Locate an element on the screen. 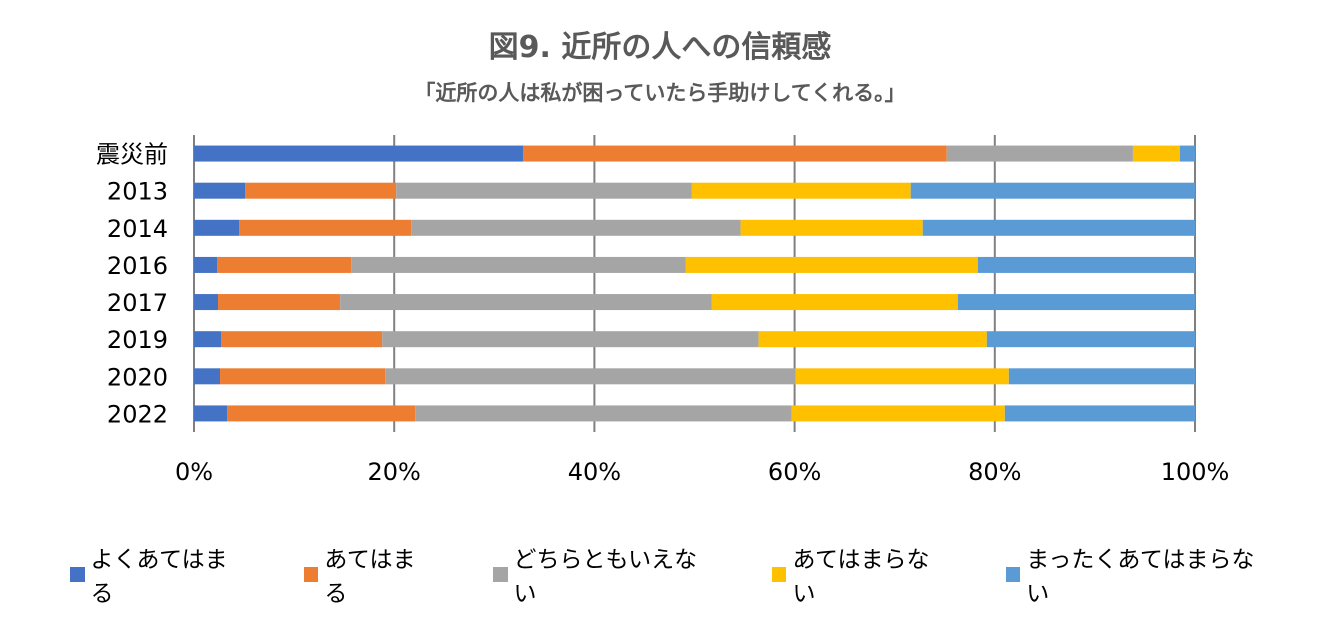 The width and height of the screenshot is (1320, 618). legend: よくあてはまる あてはまる どちらともいえない あてはまらない まったくあてはまらない is located at coordinates (670, 574).